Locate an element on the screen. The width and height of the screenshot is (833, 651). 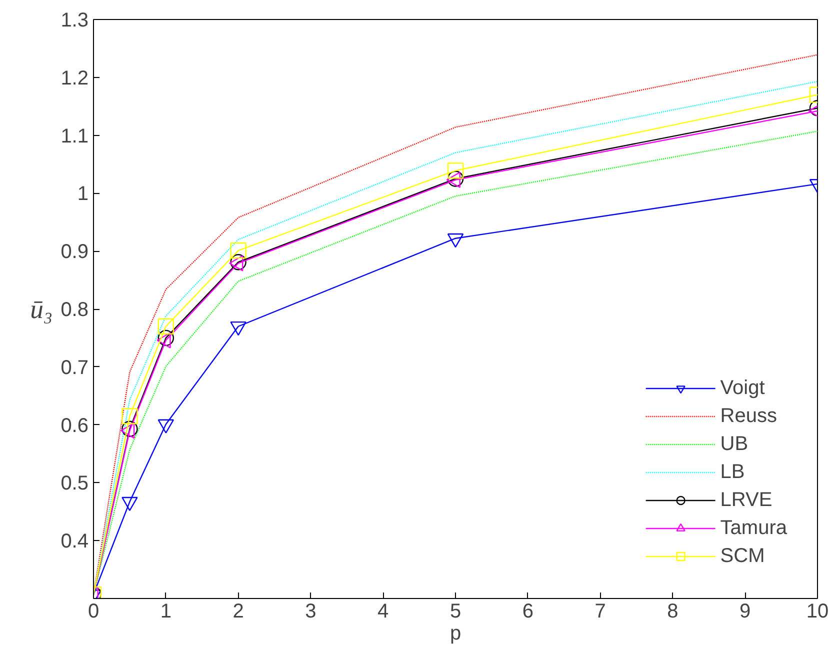
x-tick-label: 1 is located at coordinates (166, 611).